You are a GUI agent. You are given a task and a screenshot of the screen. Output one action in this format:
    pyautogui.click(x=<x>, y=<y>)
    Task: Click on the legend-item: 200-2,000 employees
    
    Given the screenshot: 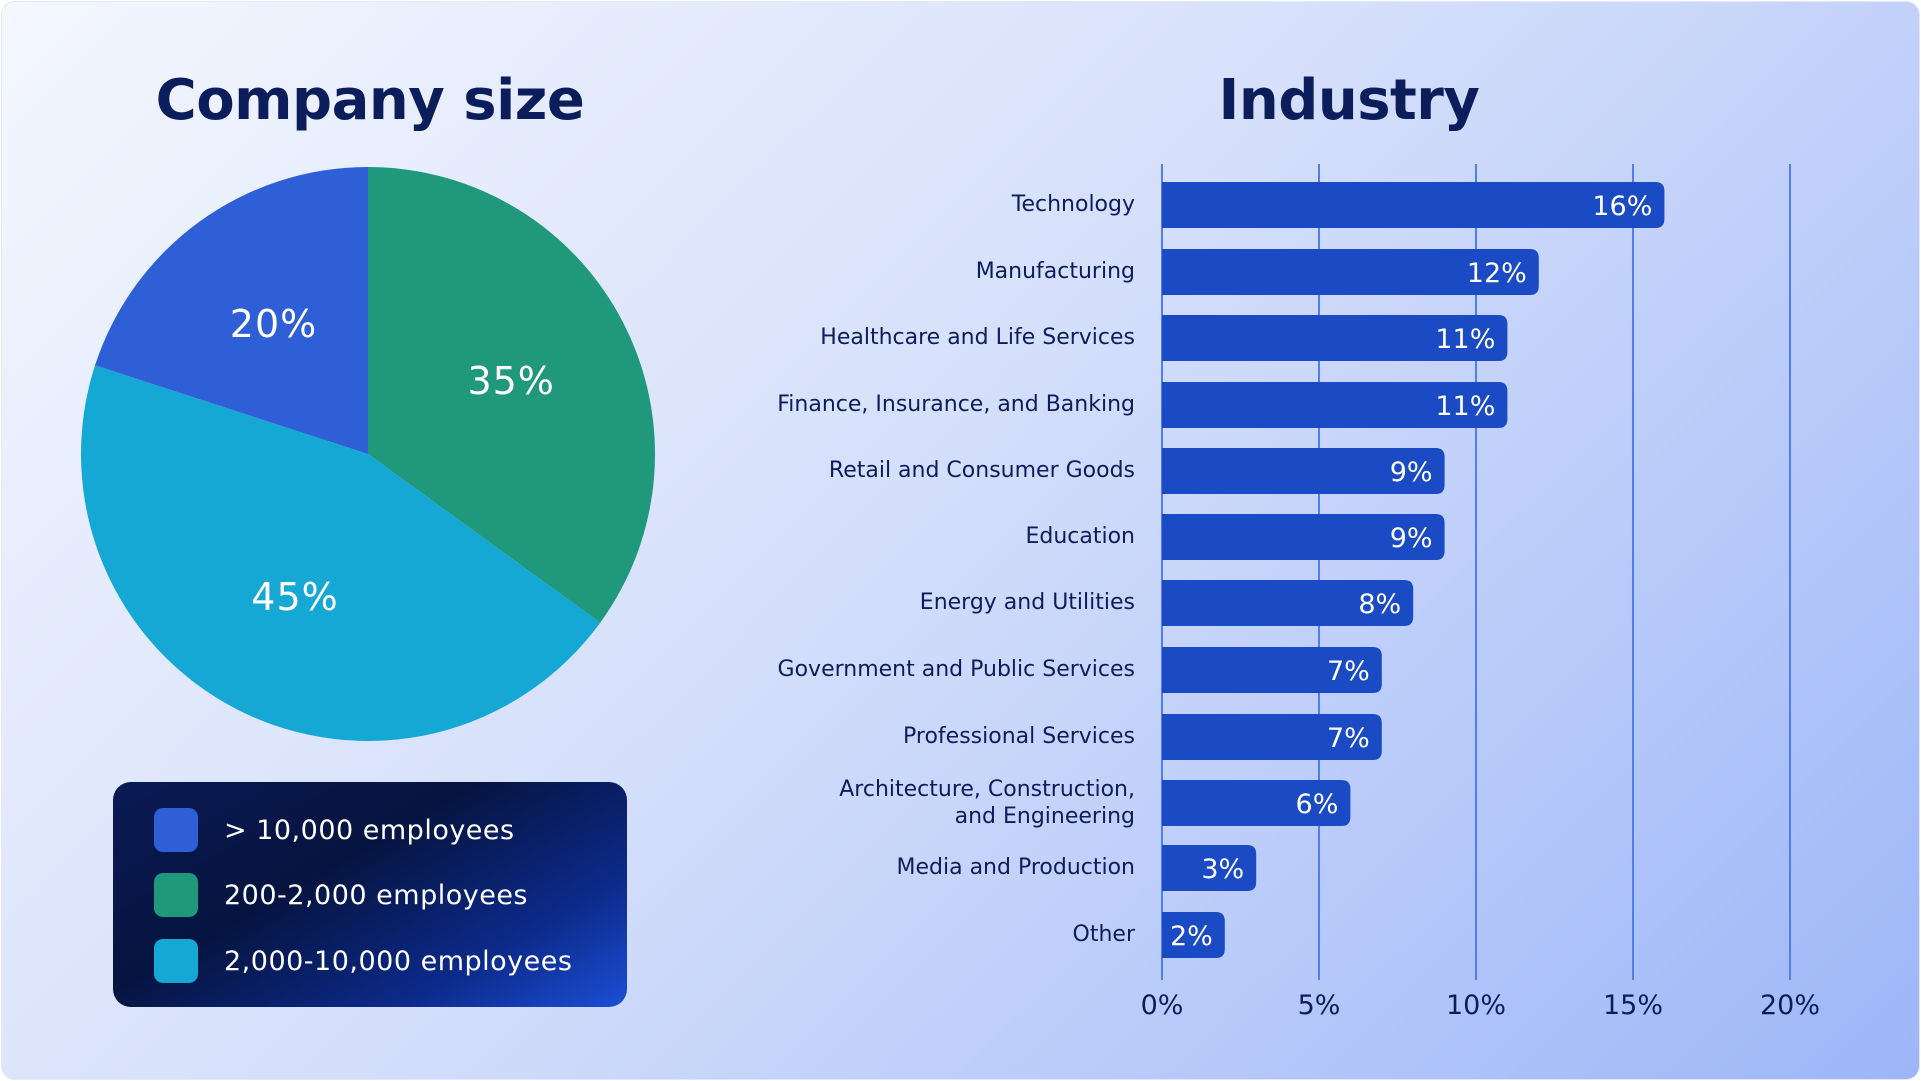 What is the action you would take?
    pyautogui.click(x=341, y=895)
    